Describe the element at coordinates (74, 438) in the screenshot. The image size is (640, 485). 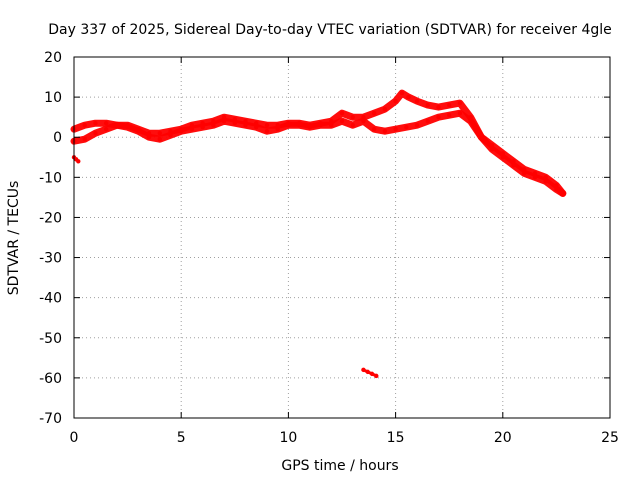
I see `x-tick-label: 0` at that location.